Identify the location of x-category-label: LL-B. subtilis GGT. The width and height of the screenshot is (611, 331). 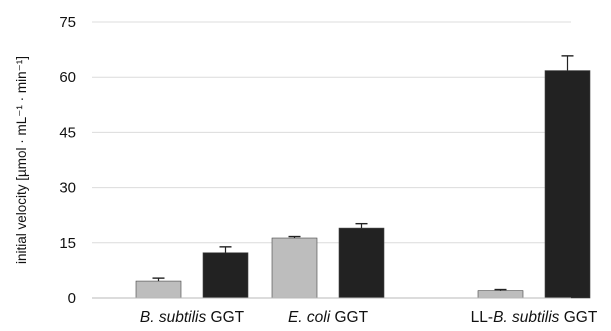
(534, 317).